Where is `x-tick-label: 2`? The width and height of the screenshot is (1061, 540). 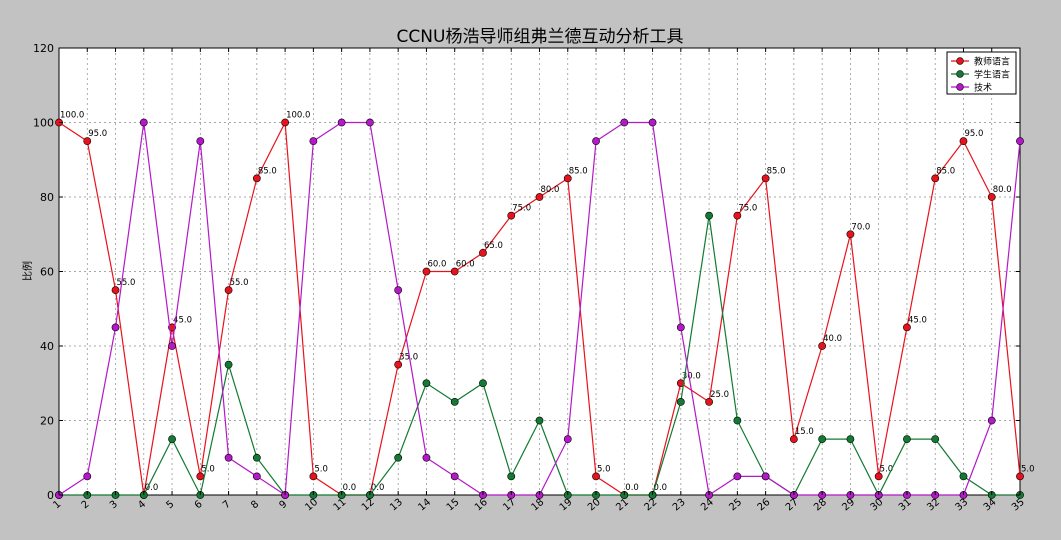
x-tick-label: 2 is located at coordinates (86, 505).